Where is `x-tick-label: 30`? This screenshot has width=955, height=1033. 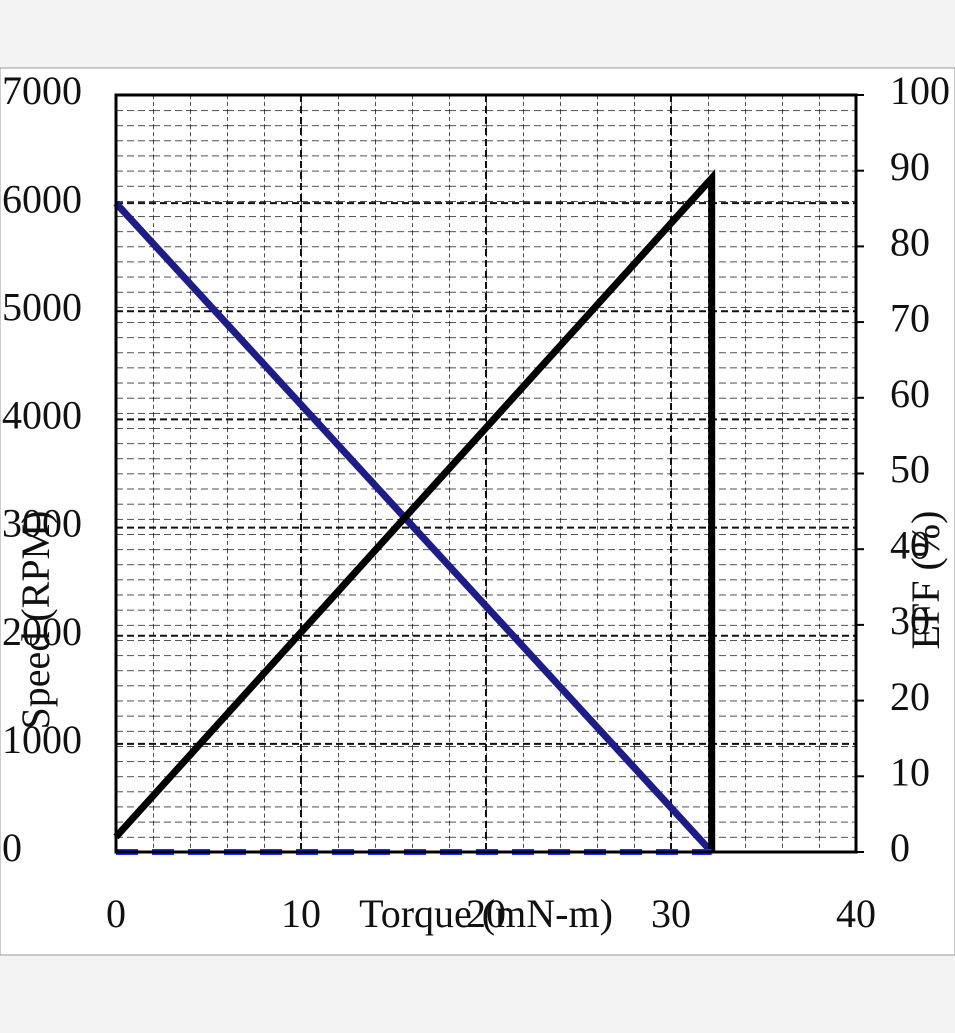
x-tick-label: 30 is located at coordinates (671, 913).